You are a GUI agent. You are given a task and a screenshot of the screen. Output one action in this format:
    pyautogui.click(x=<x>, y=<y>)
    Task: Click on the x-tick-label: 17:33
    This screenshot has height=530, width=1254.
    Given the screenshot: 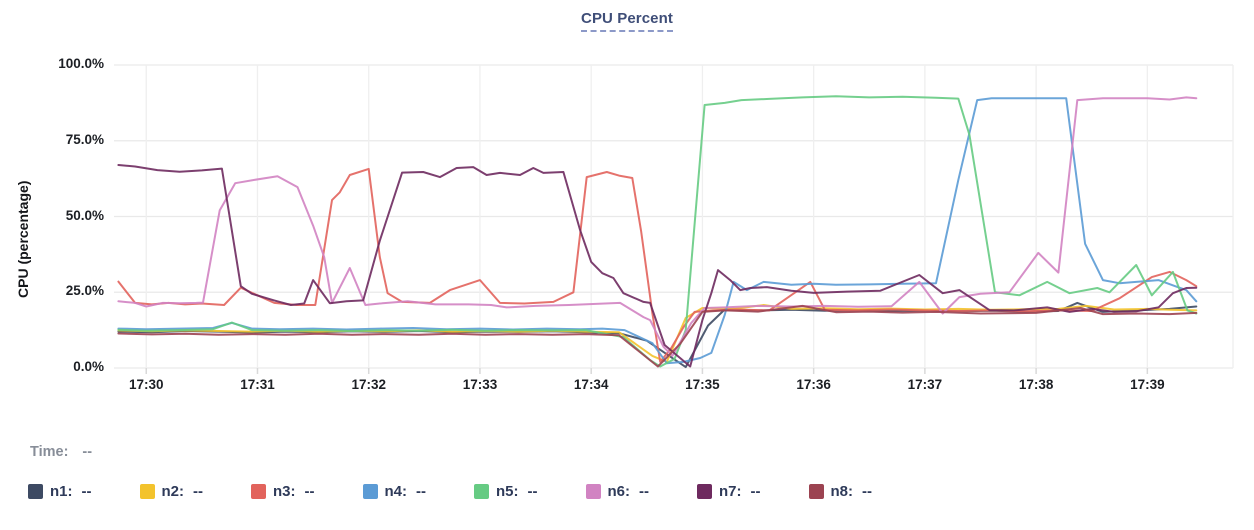 What is the action you would take?
    pyautogui.click(x=480, y=384)
    